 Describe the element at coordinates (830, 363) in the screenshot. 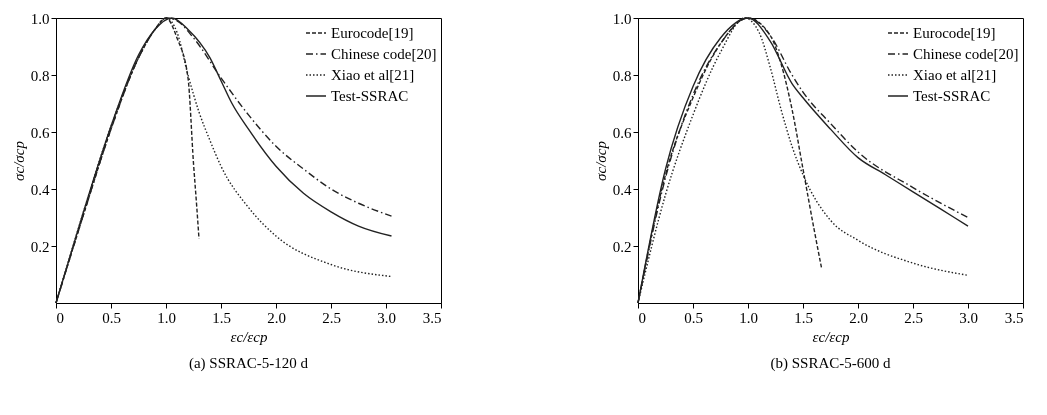

I see `text: (b) SSRAC-5-600 d` at that location.